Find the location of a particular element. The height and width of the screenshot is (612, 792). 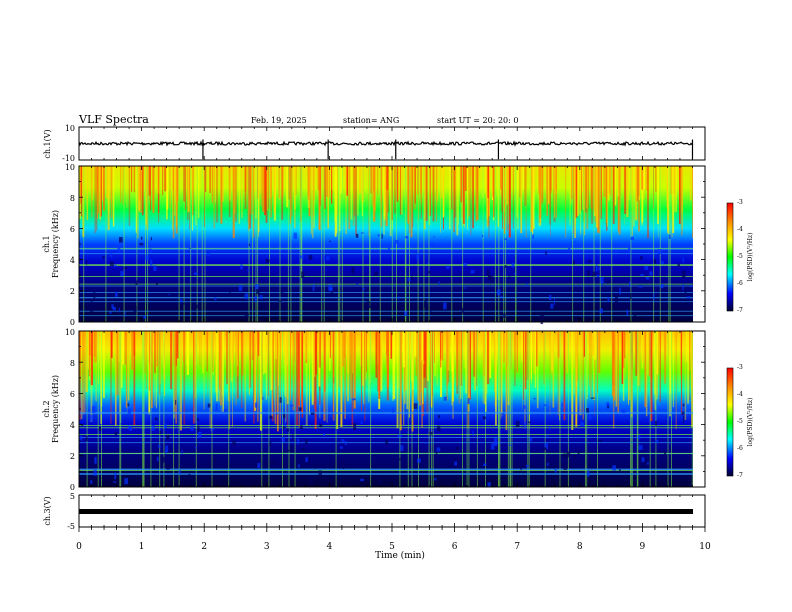

x-tick-label-9: 9 is located at coordinates (643, 547).